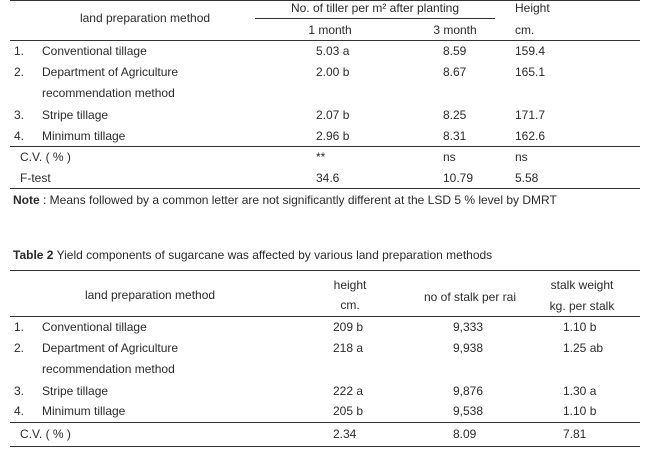 The image size is (650, 450). Describe the element at coordinates (35, 178) in the screenshot. I see `stat-label: F-test` at that location.